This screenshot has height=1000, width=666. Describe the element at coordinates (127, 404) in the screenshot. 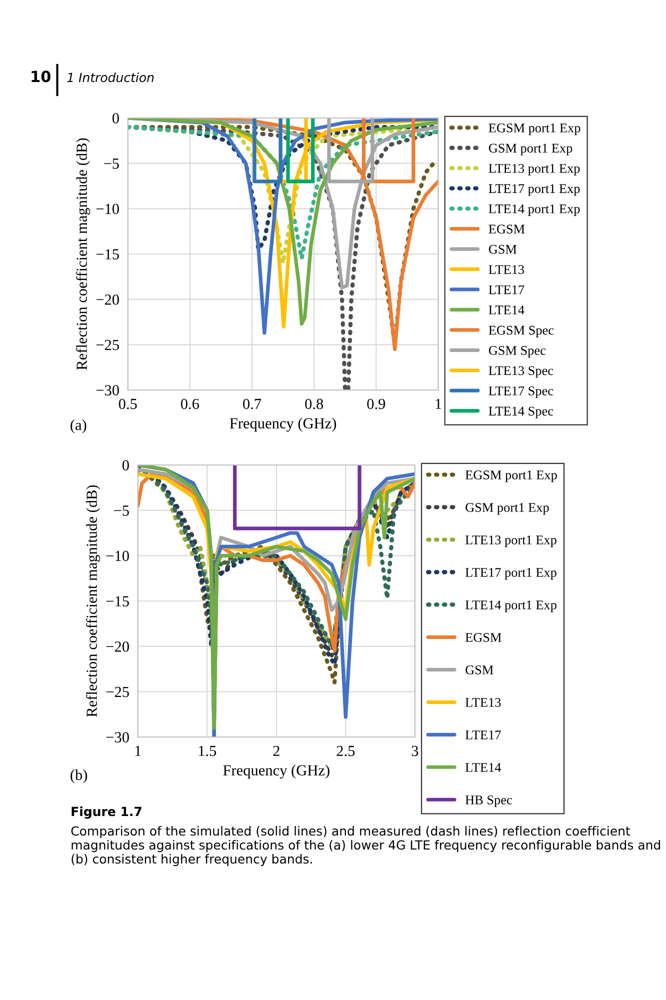

I see `x-tick-label: 0.5` at that location.